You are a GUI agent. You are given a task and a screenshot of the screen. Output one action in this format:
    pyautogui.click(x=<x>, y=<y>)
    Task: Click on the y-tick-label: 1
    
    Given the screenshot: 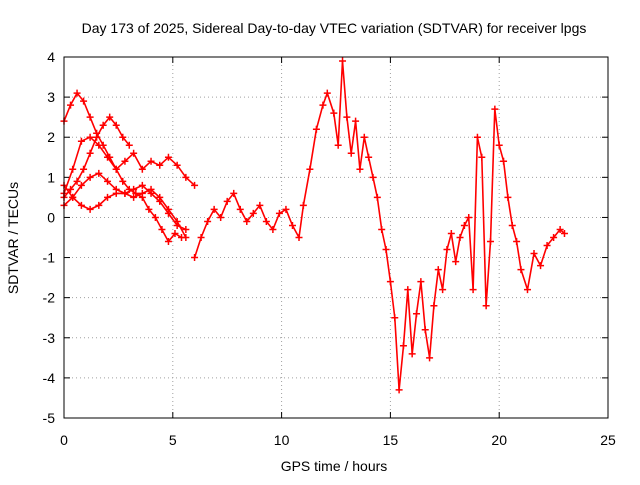 What is the action you would take?
    pyautogui.click(x=51, y=177)
    